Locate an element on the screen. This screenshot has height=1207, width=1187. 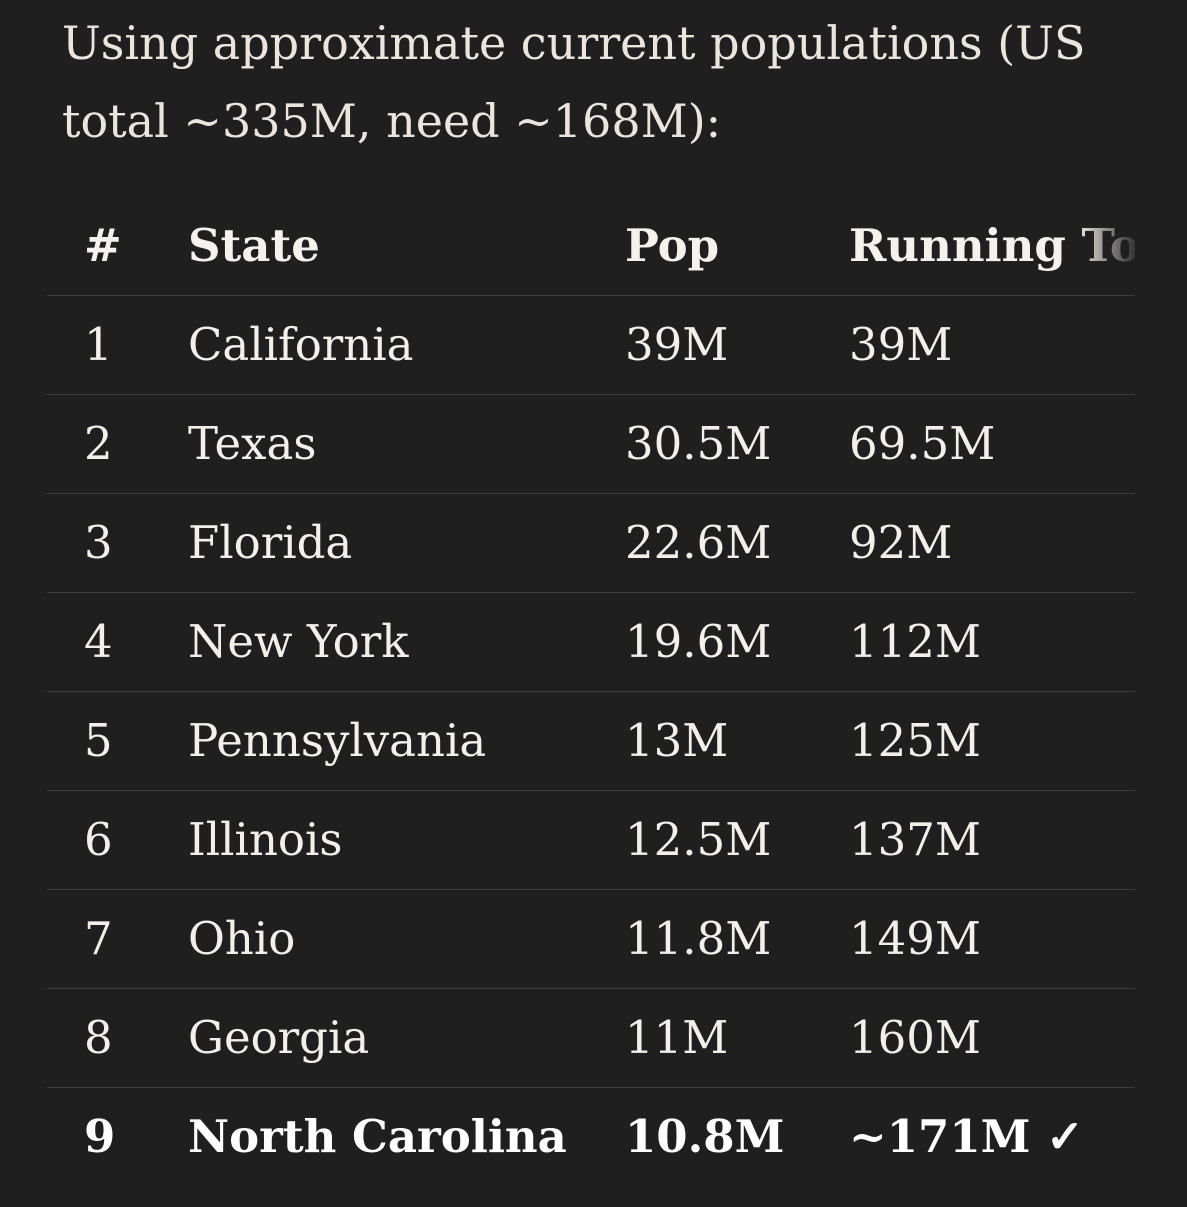
cell-rank: 5 is located at coordinates (117, 740).